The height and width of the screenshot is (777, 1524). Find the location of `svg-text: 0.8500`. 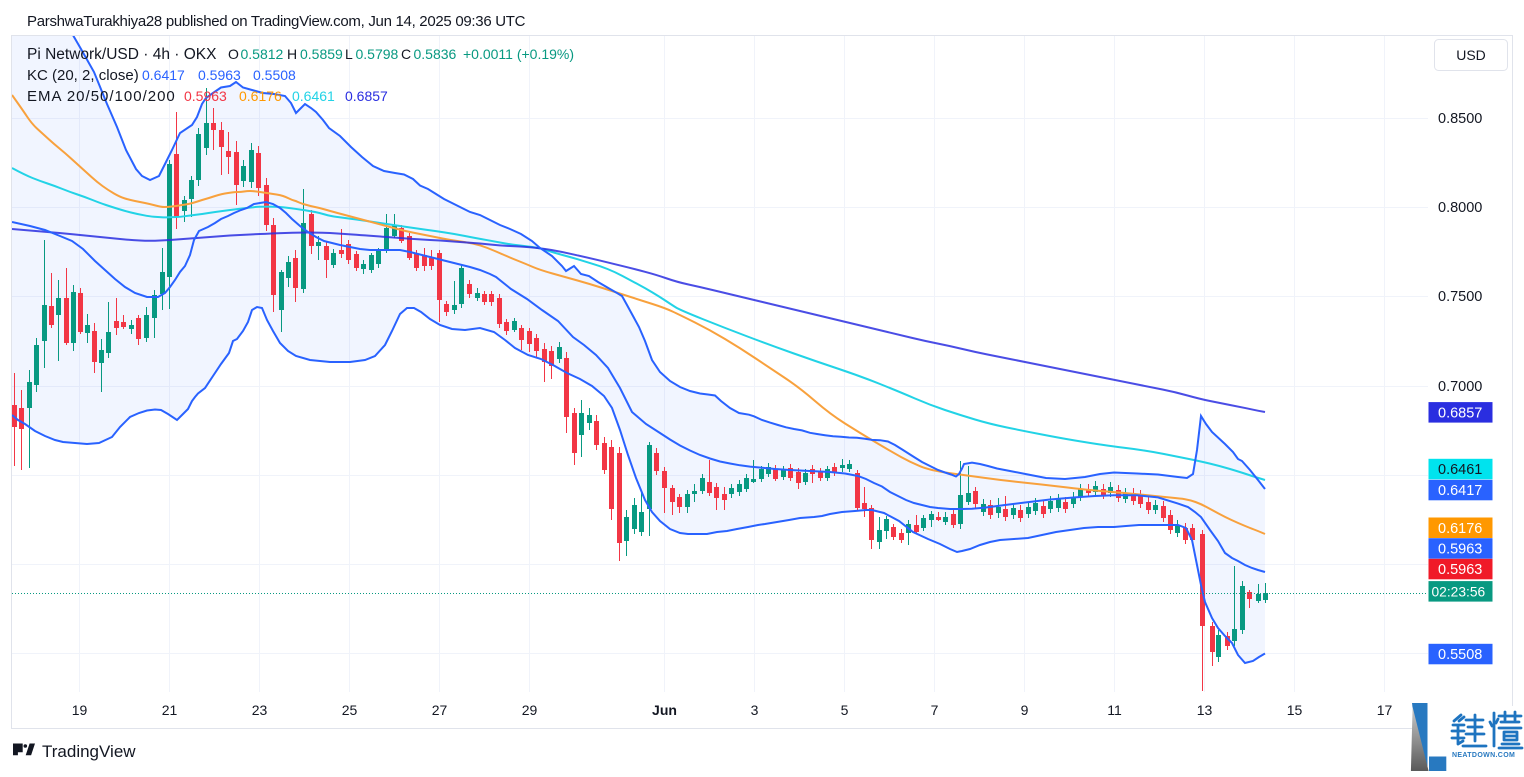

svg-text: 0.8500 is located at coordinates (1460, 119).